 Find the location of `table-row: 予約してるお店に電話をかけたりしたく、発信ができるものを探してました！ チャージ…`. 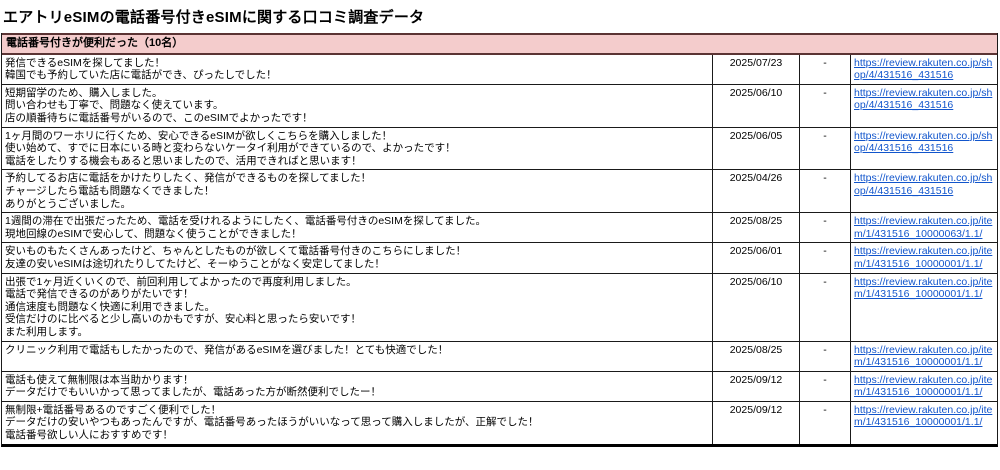

table-row: 予約してるお店に電話をかけたりしたく、発信ができるものを探してました！ チャージ… is located at coordinates (499, 192).